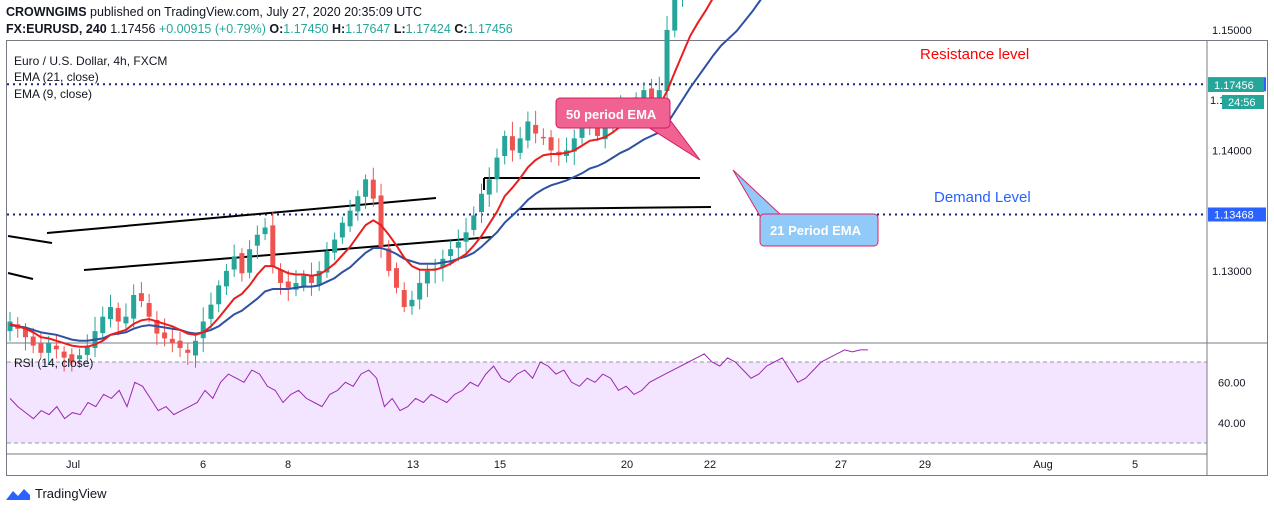 Image resolution: width=1274 pixels, height=513 pixels. What do you see at coordinates (607, 402) in the screenshot?
I see `rsi-band` at bounding box center [607, 402].